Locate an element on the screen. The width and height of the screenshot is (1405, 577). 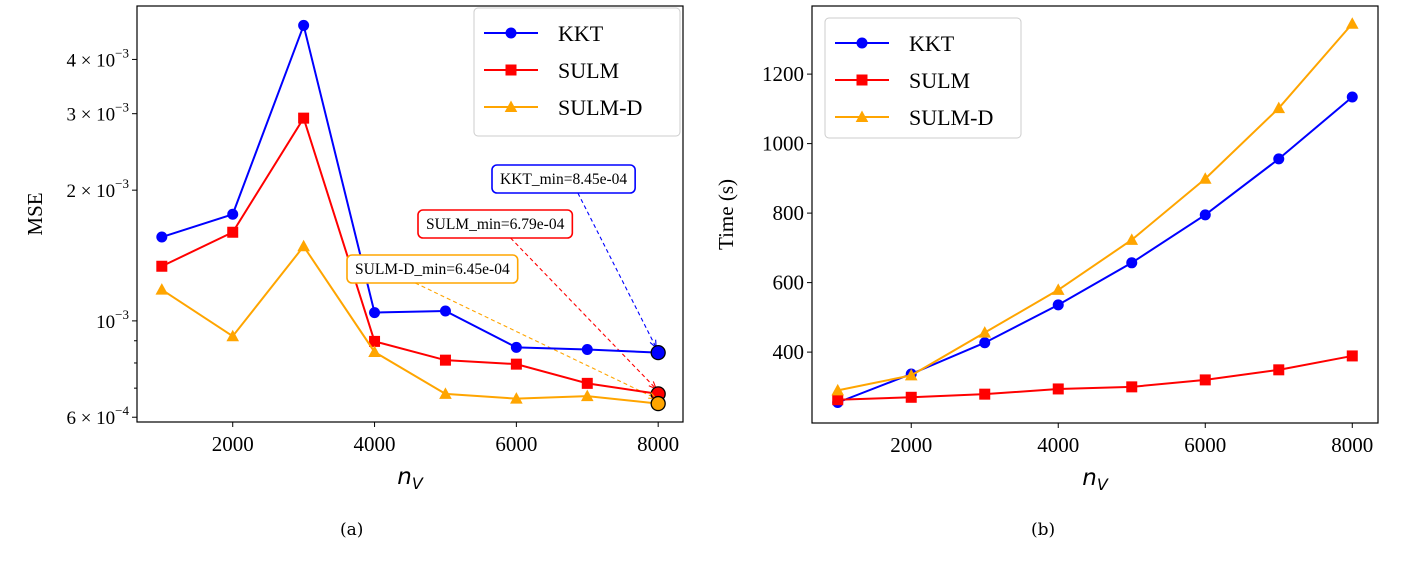
y-tick-label: 6 × 10⁻⁴ is located at coordinates (97, 416).